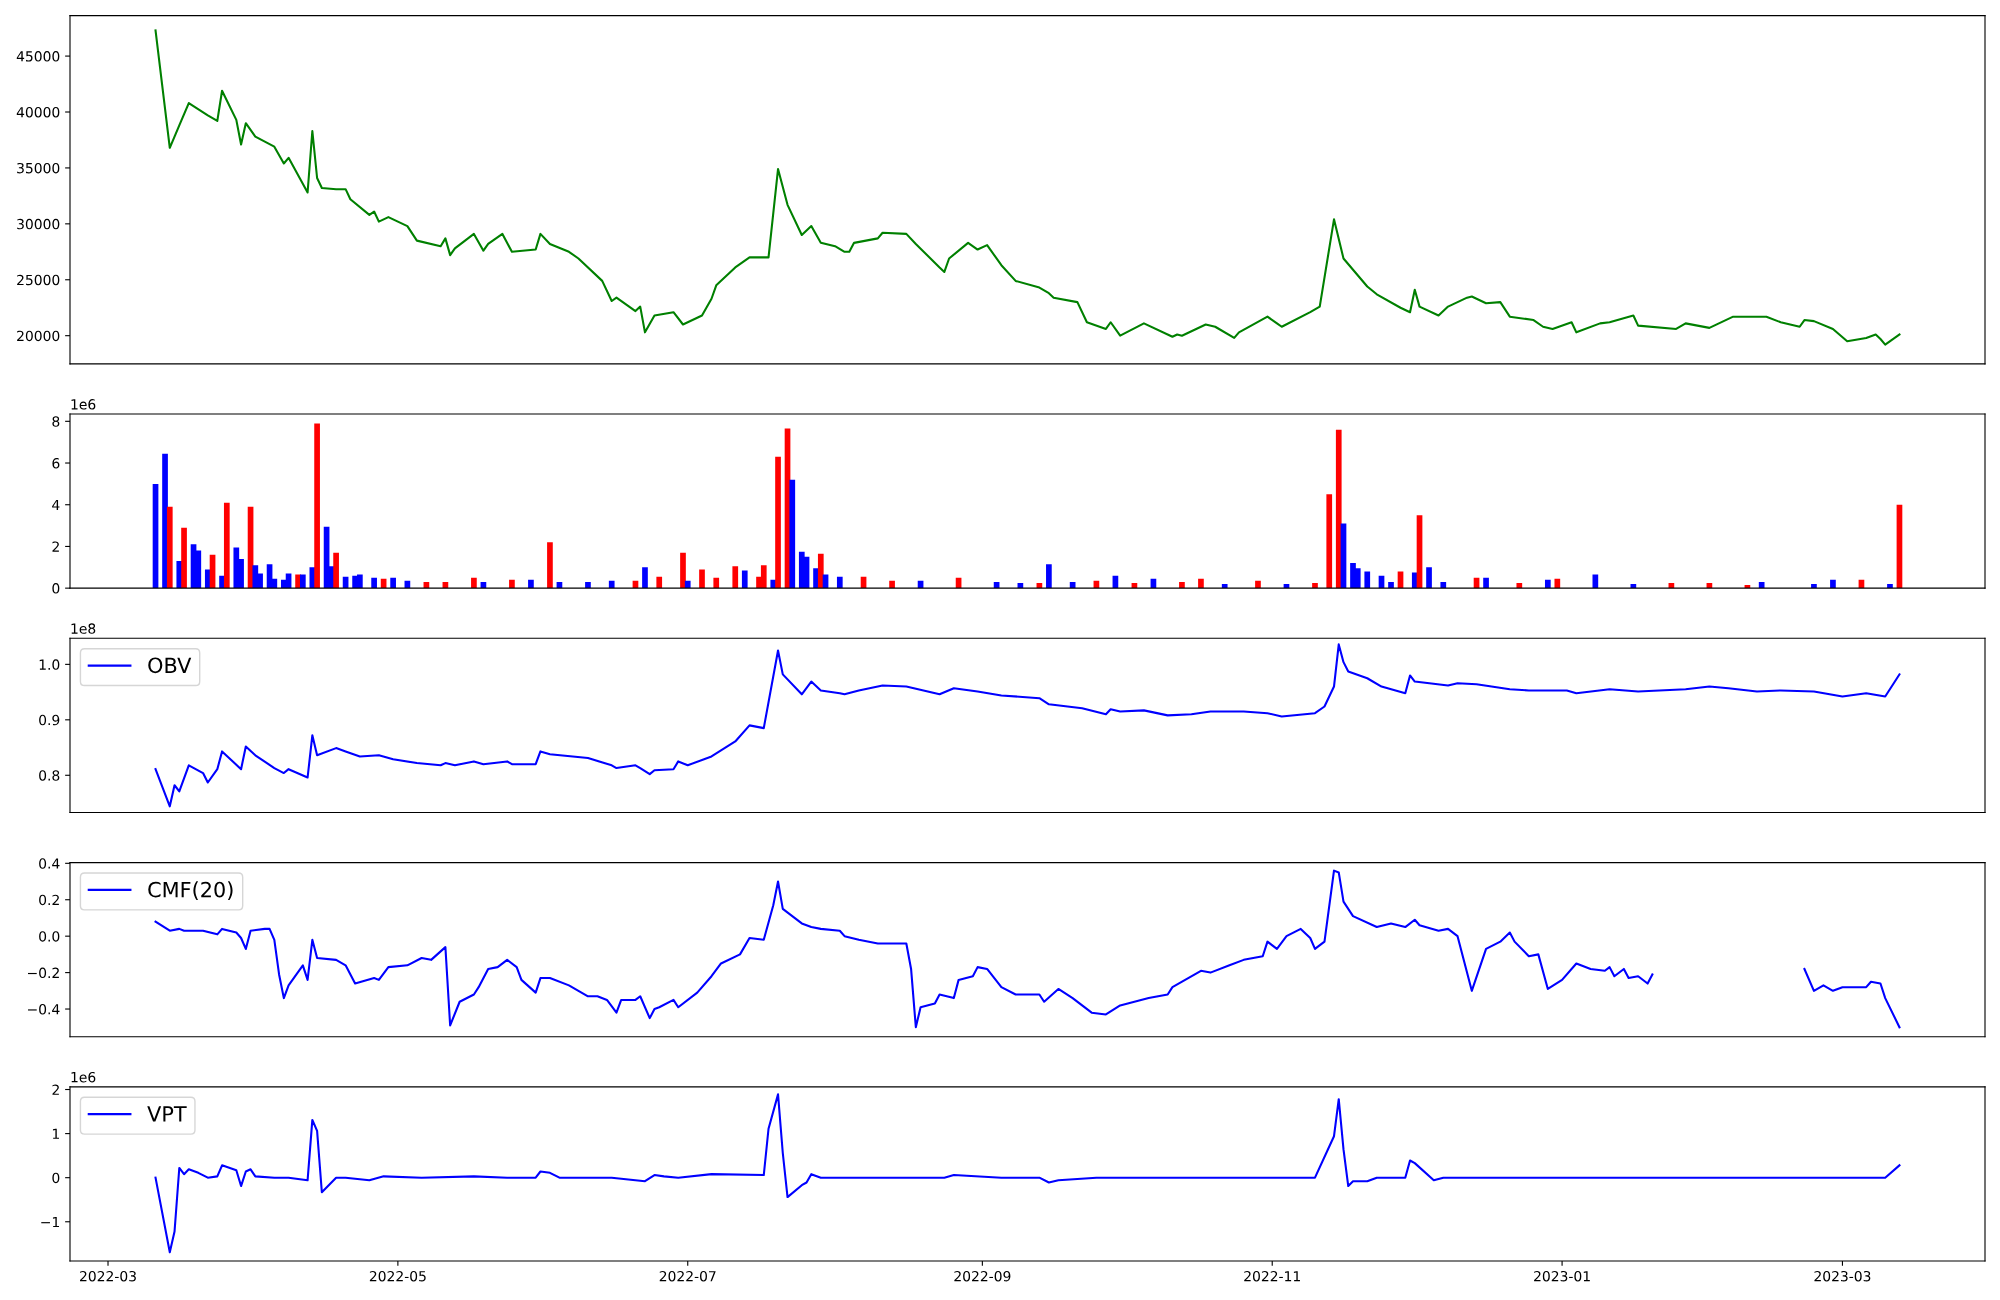  What do you see at coordinates (190, 890) in the screenshot?
I see `legend-label: CMF(20)` at bounding box center [190, 890].